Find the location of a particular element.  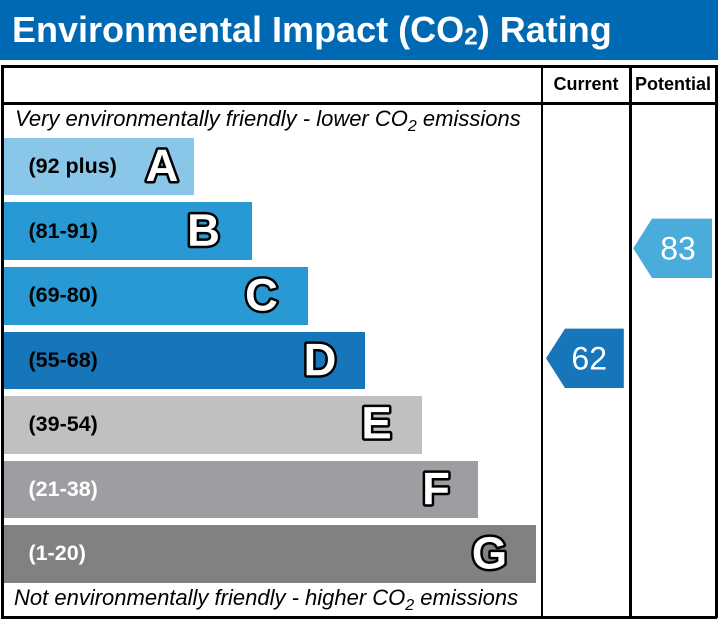

svg-text: 83 is located at coordinates (678, 249).